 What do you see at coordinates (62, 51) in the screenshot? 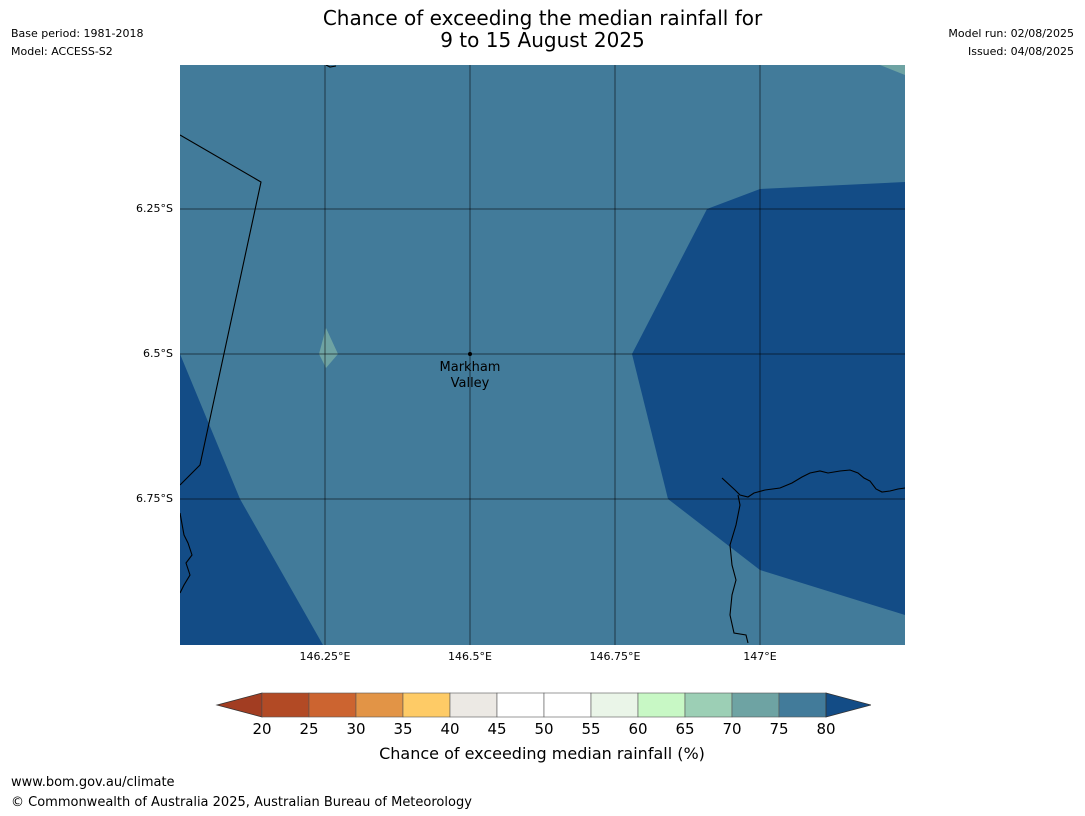
I see `model-name: Model: ACCESS-S2` at bounding box center [62, 51].